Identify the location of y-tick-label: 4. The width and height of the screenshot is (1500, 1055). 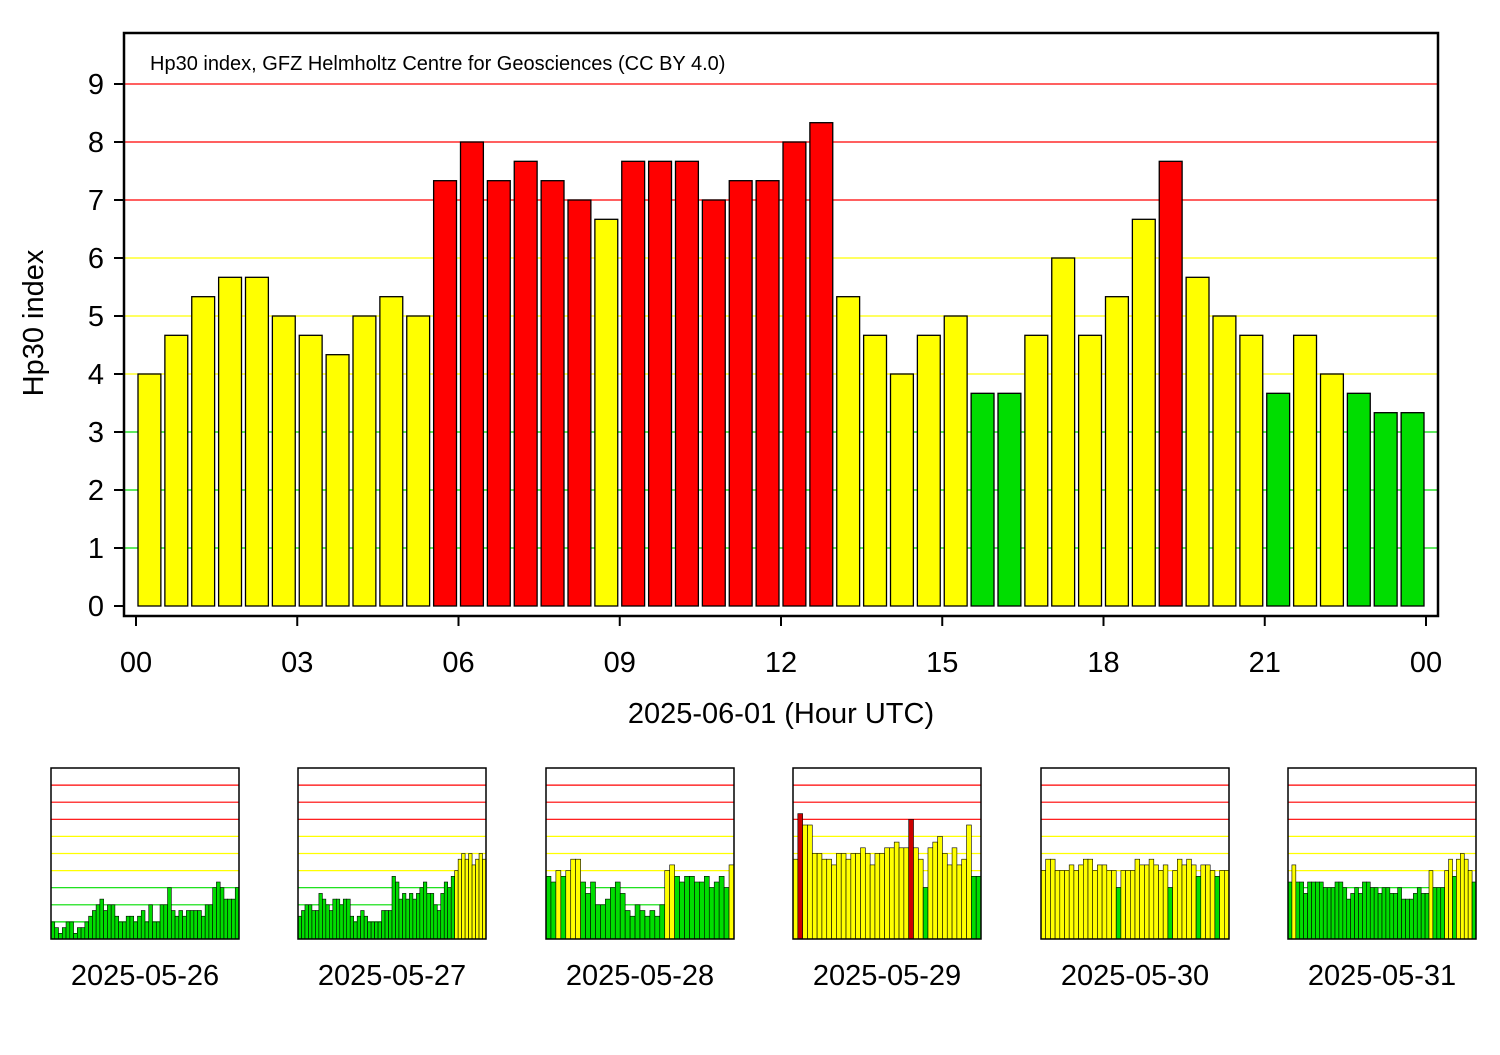
(96, 375).